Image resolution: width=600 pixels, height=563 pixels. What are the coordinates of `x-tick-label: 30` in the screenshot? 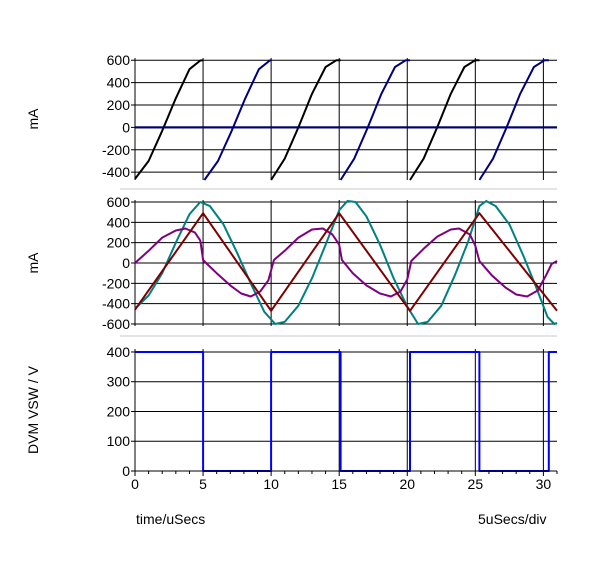 It's located at (544, 484).